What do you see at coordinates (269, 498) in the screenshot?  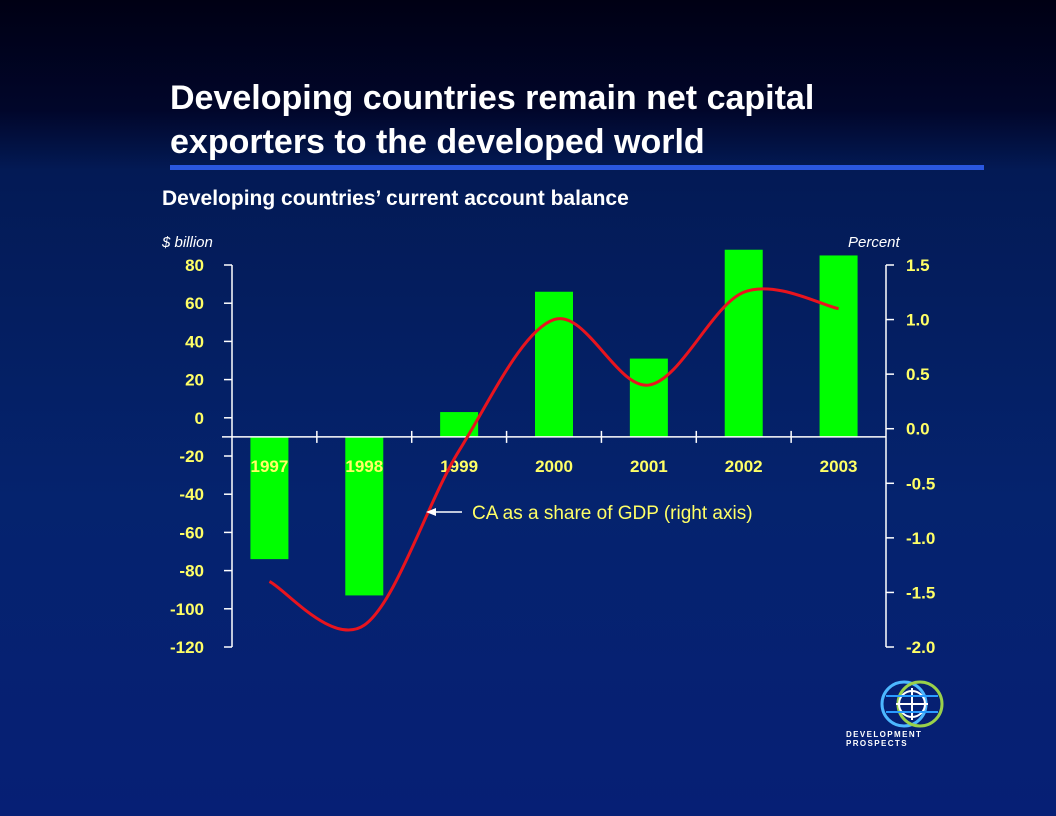 I see `bar-1997` at bounding box center [269, 498].